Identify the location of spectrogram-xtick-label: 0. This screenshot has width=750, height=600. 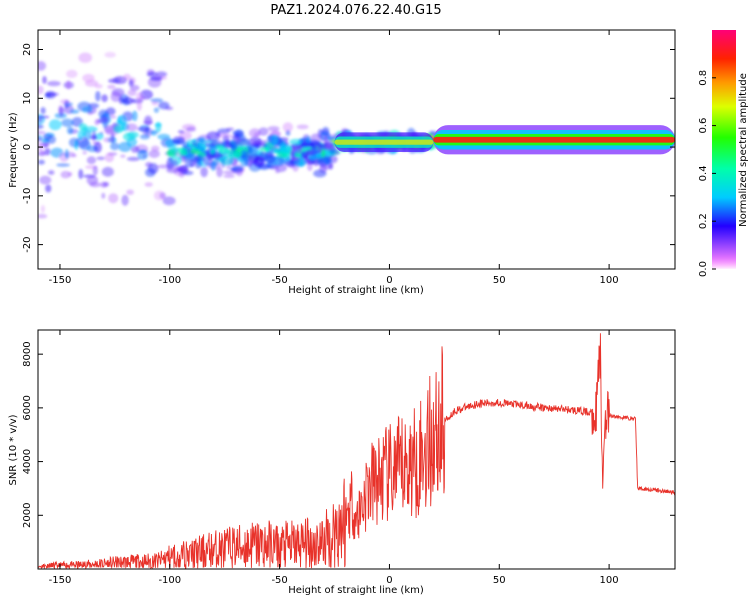
(389, 280).